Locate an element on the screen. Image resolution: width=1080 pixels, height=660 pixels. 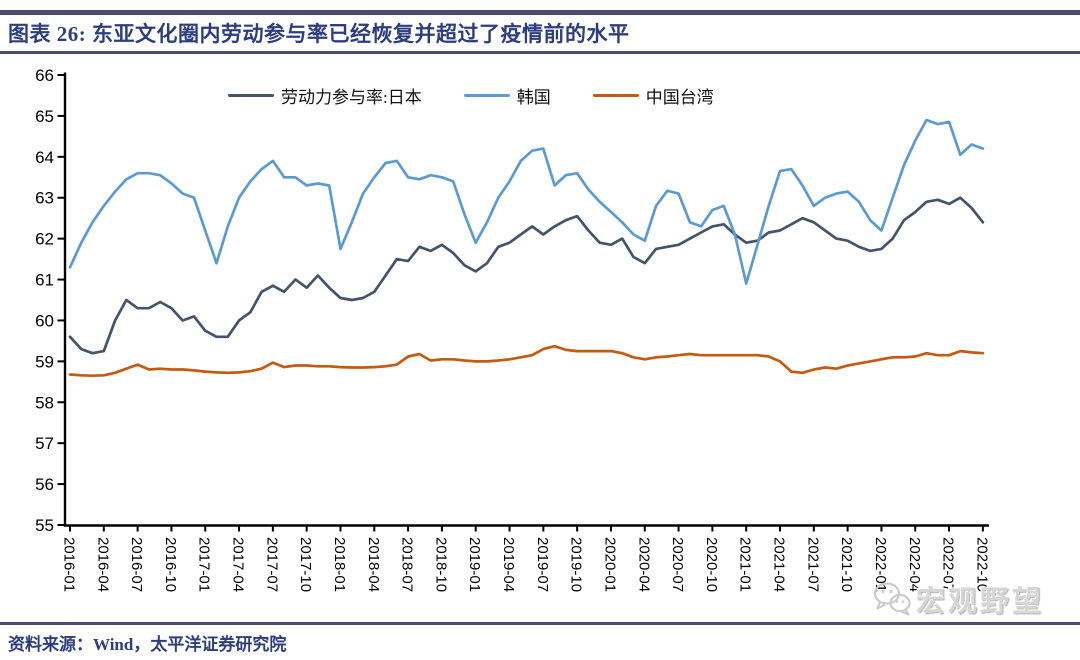
svg-text: 2018-10 is located at coordinates (440, 564).